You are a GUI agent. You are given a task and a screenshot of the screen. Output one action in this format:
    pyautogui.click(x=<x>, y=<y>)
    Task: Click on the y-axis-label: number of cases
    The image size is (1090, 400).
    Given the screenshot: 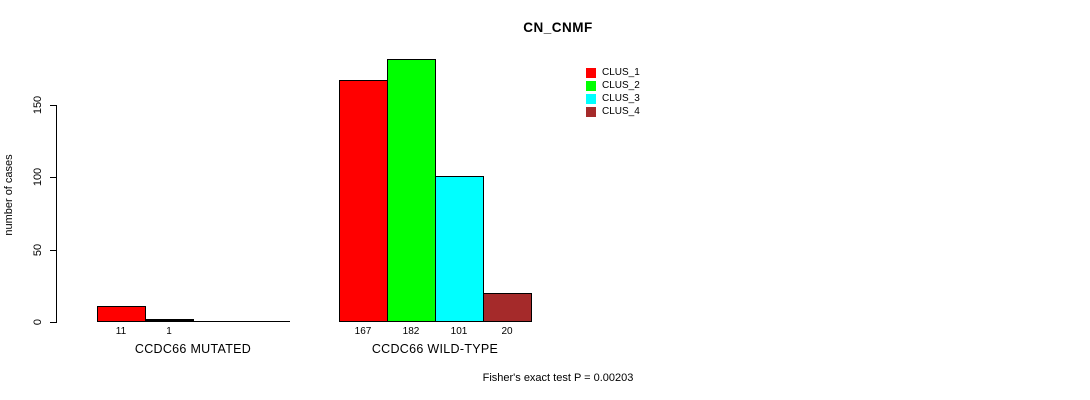 What is the action you would take?
    pyautogui.click(x=9, y=195)
    